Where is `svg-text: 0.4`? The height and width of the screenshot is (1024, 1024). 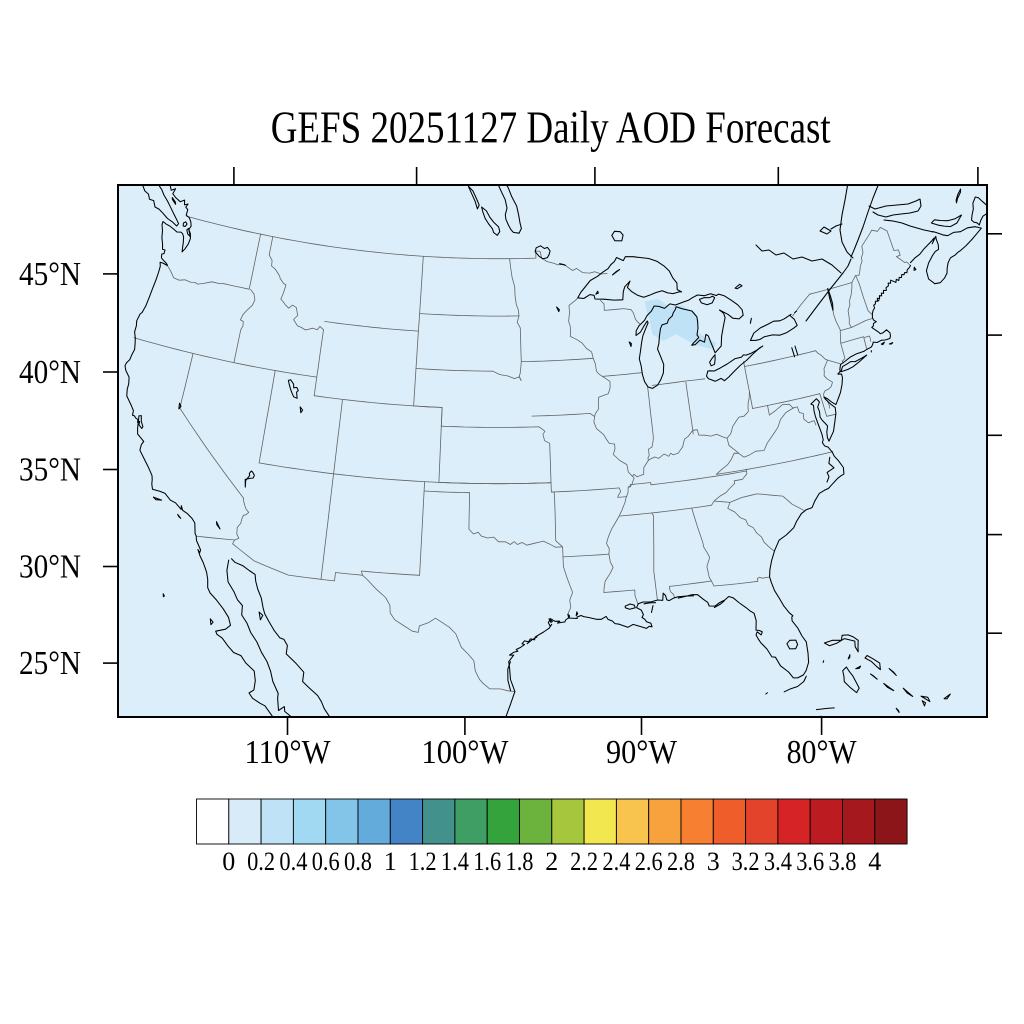
svg-text: 0.4 is located at coordinates (293, 861).